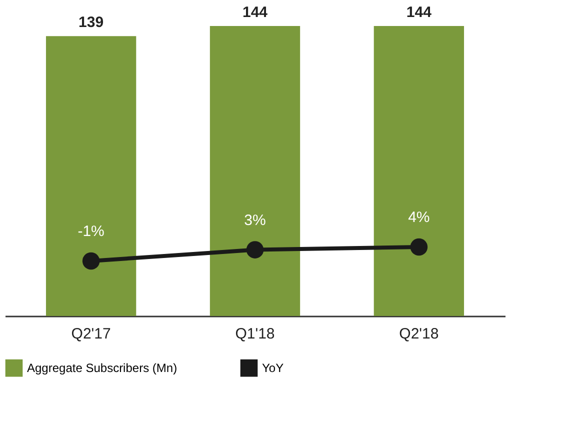 The image size is (563, 434). What do you see at coordinates (273, 368) in the screenshot?
I see `legend-label: YoY` at bounding box center [273, 368].